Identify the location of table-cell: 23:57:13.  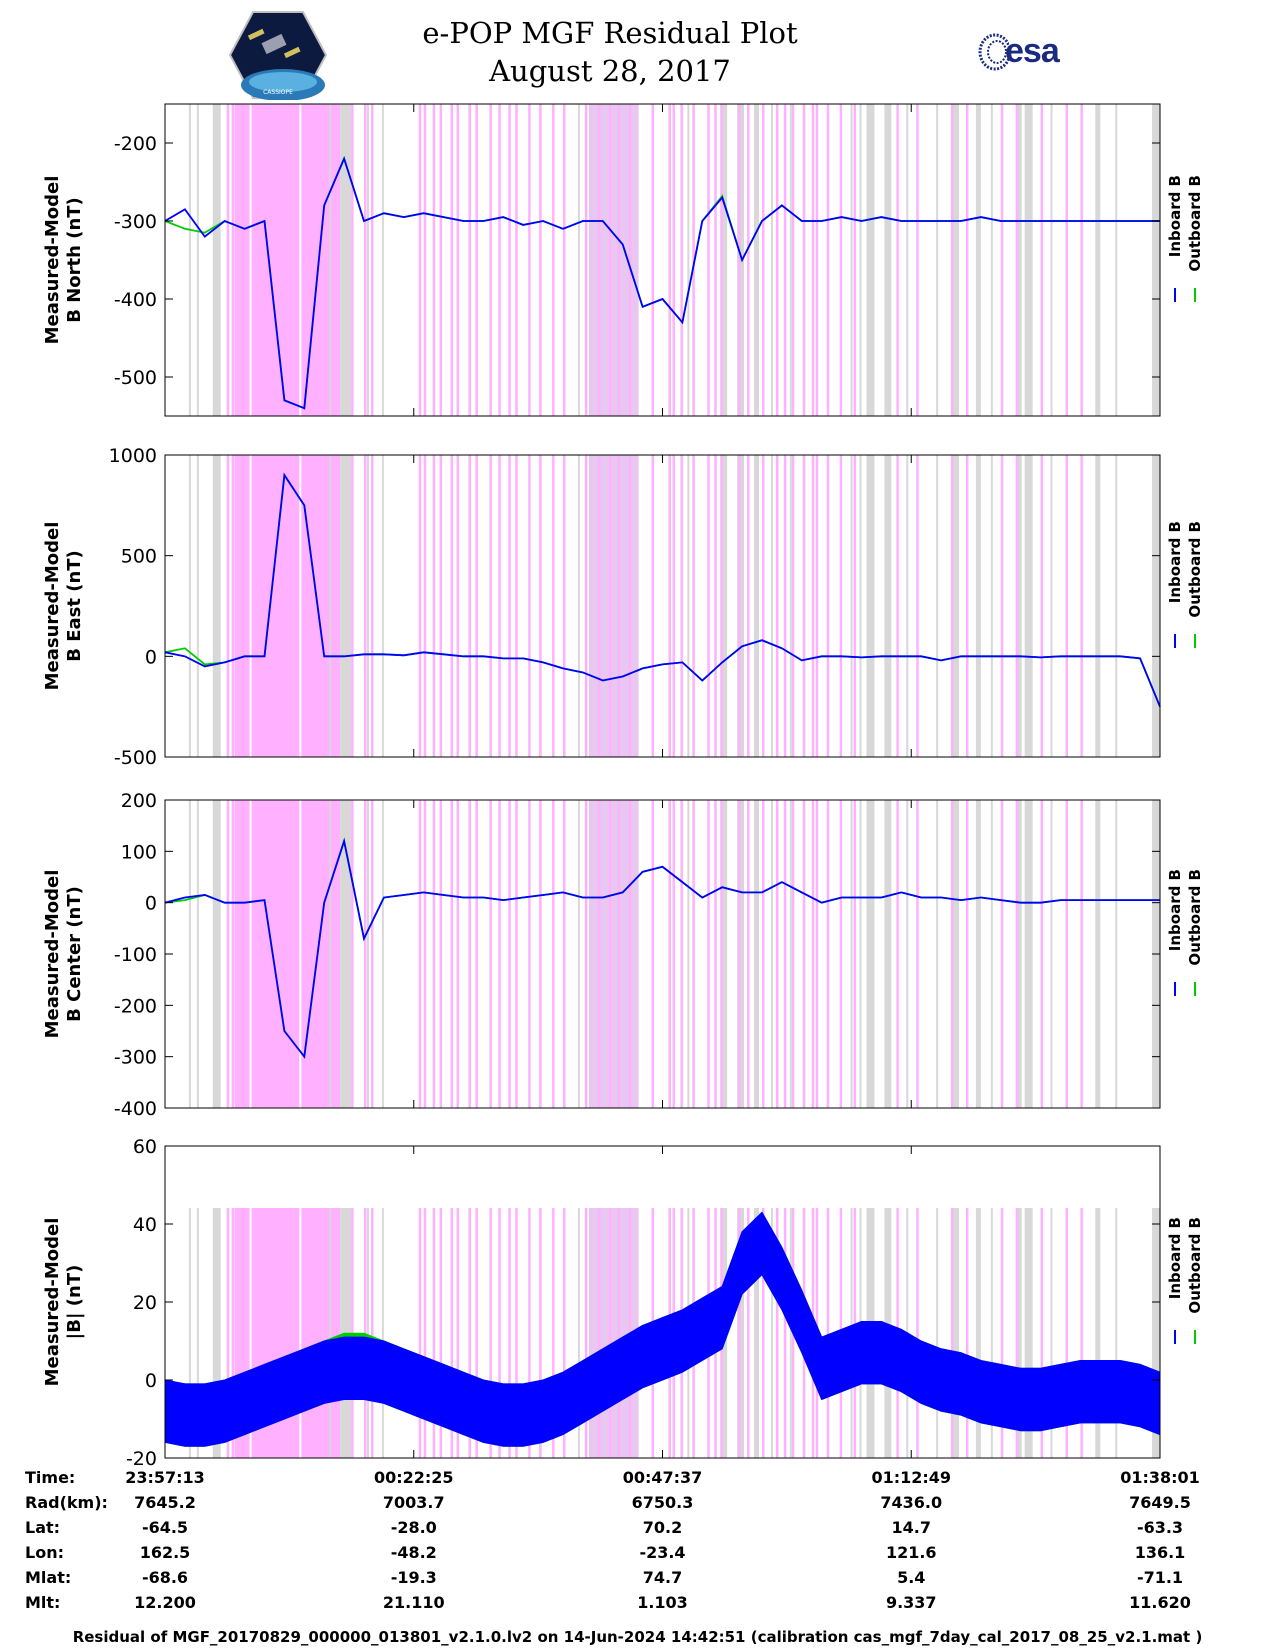
(165, 1477).